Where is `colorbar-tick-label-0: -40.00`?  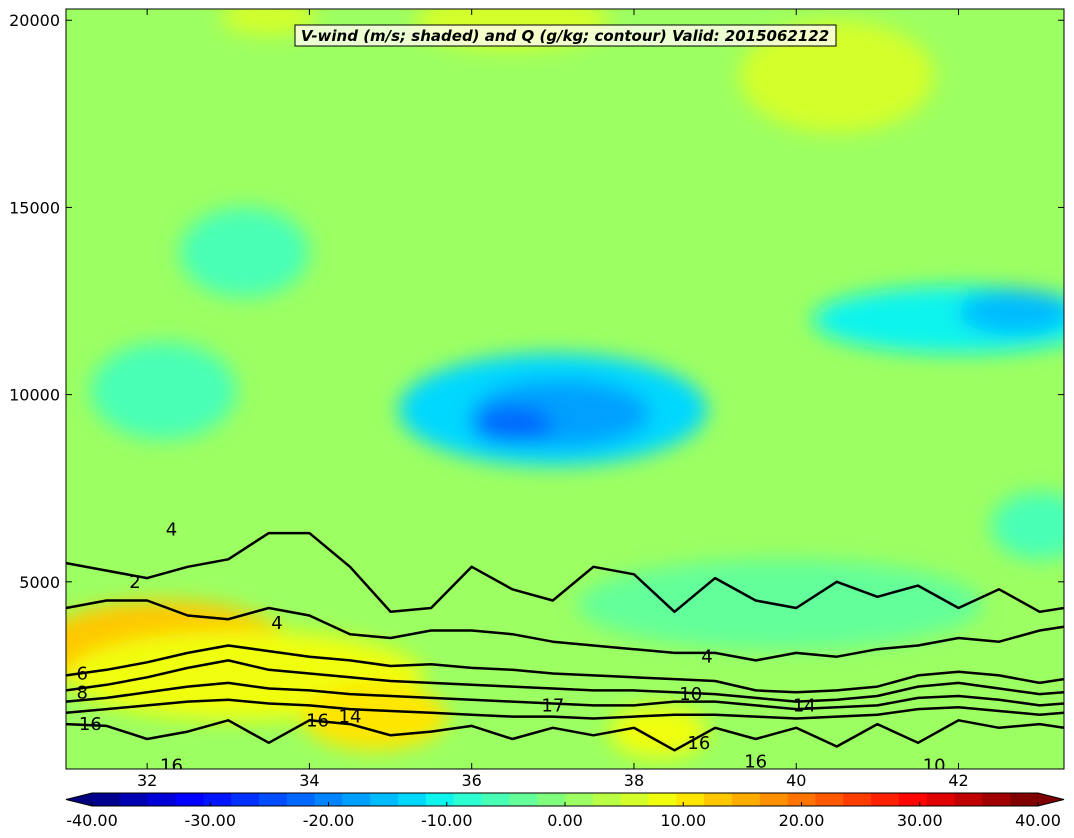 colorbar-tick-label-0: -40.00 is located at coordinates (92, 820).